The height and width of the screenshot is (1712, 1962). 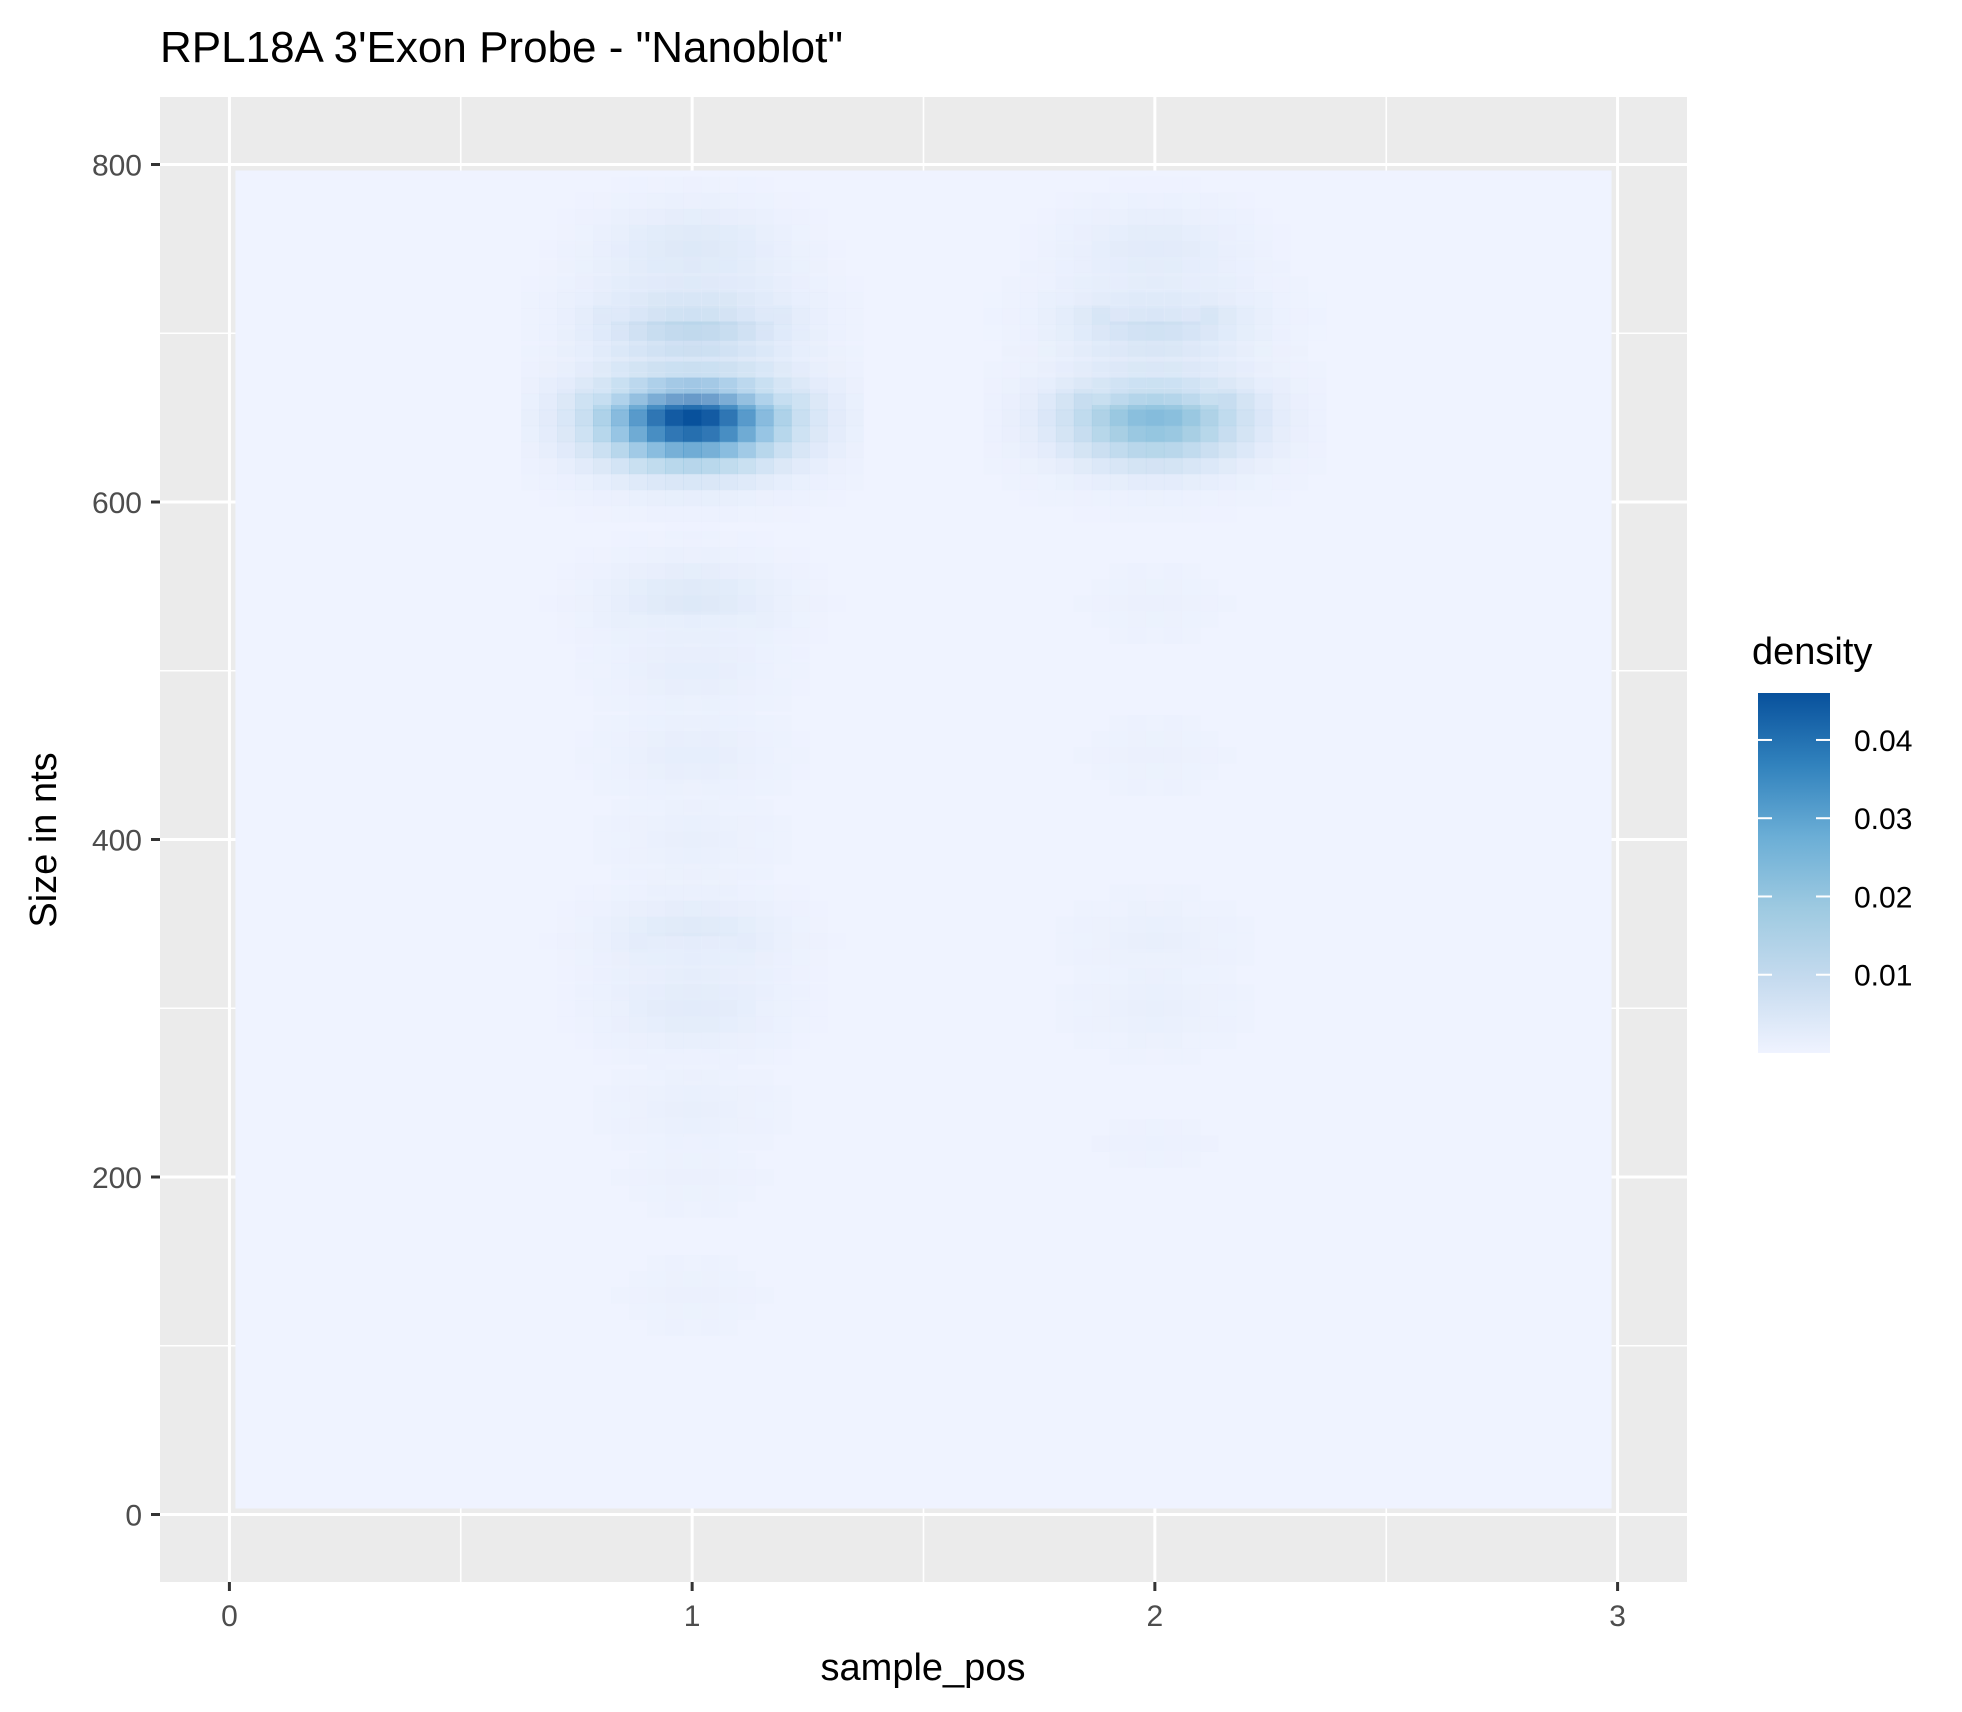 I want to click on x-tick-label: 2, so click(x=1155, y=1616).